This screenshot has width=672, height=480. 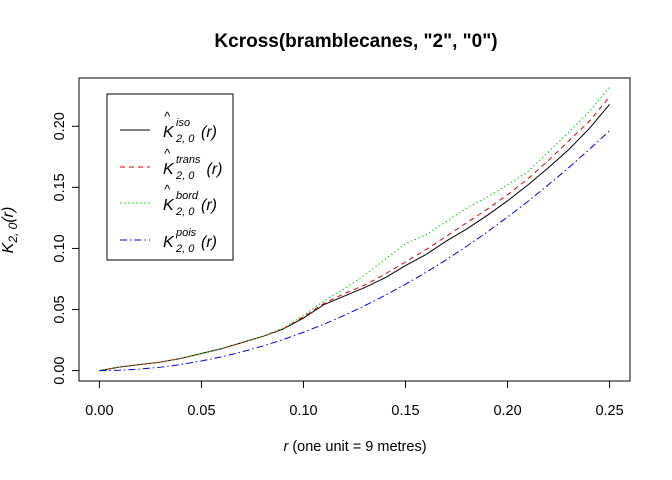 I want to click on x-tick-label: 0.15, so click(x=405, y=411).